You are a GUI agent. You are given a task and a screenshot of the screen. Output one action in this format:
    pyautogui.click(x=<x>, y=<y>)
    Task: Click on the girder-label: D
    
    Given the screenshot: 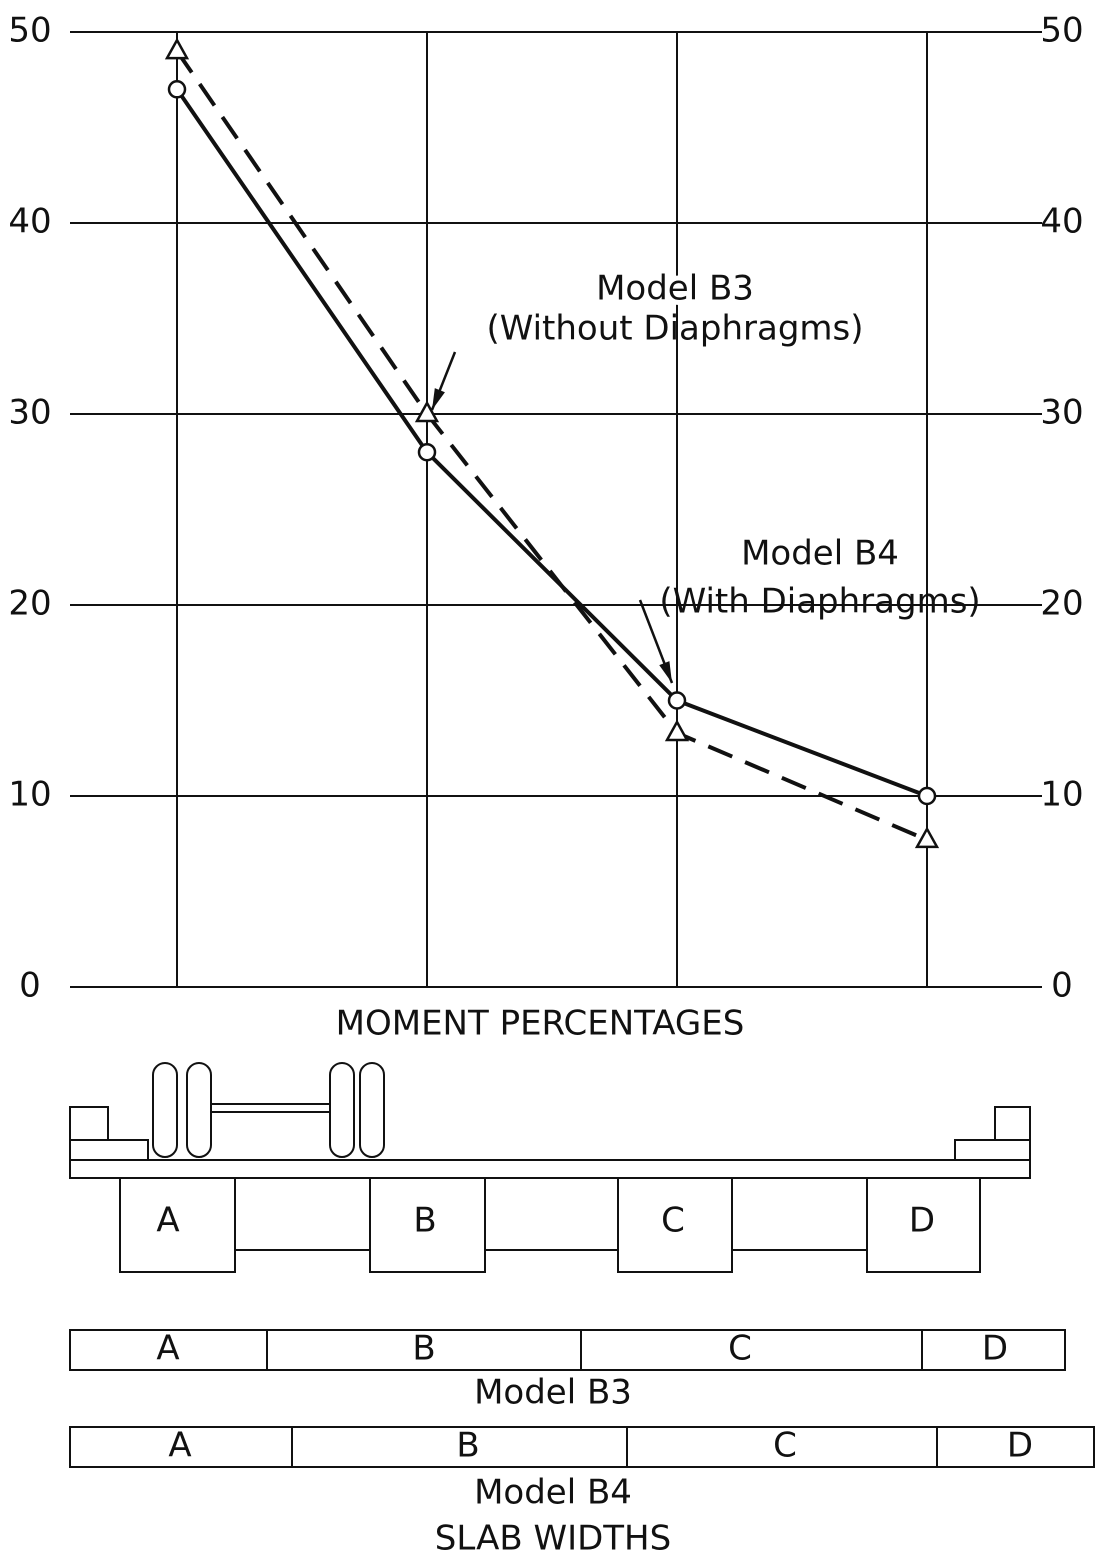 What is the action you would take?
    pyautogui.click(x=922, y=1221)
    